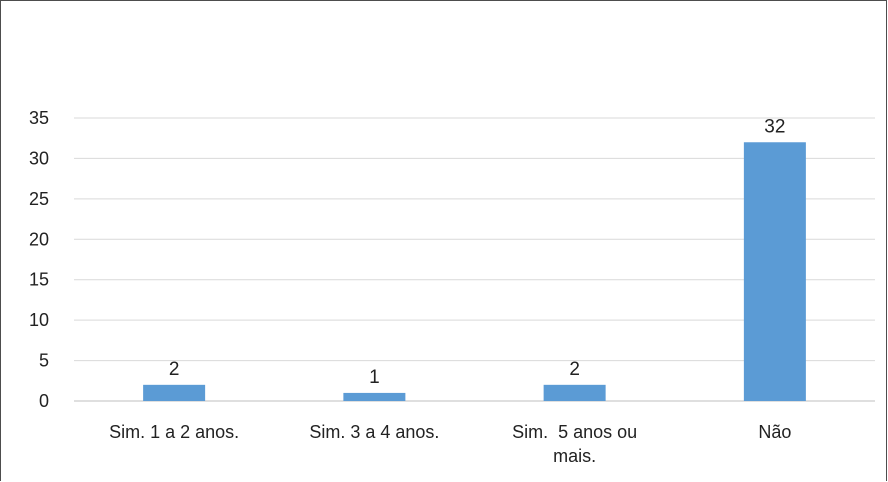 The height and width of the screenshot is (482, 888). I want to click on y-axis-ticks: 0 5 10 15 20 25 30 35, so click(39, 259).